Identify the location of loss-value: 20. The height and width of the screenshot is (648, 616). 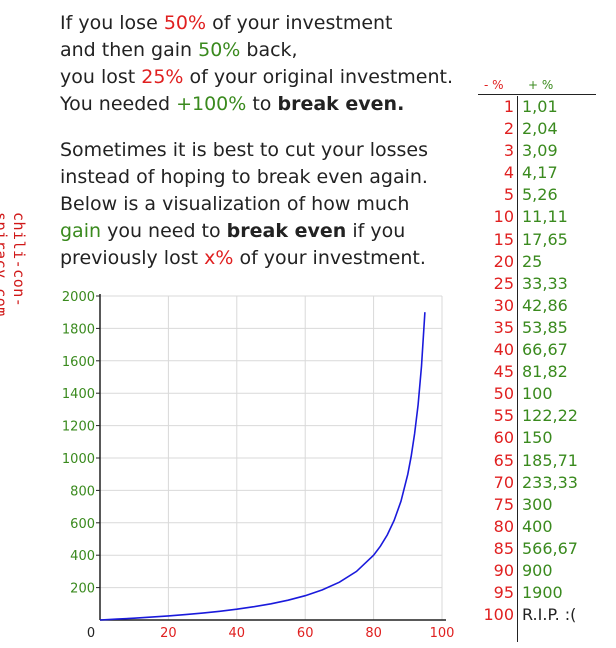
(503, 261).